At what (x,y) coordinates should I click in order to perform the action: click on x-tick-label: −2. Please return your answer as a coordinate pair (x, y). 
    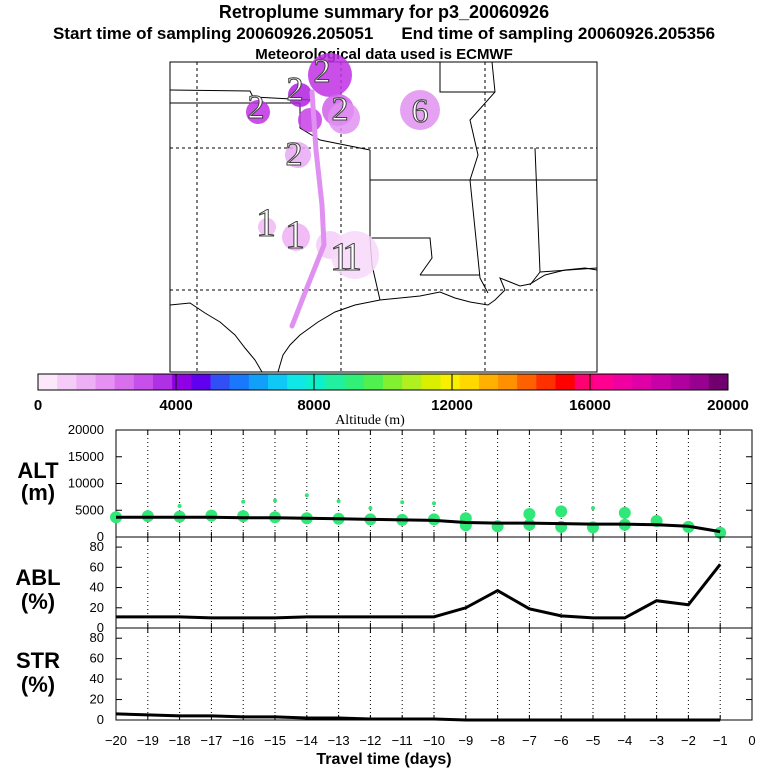
    Looking at the image, I should click on (688, 740).